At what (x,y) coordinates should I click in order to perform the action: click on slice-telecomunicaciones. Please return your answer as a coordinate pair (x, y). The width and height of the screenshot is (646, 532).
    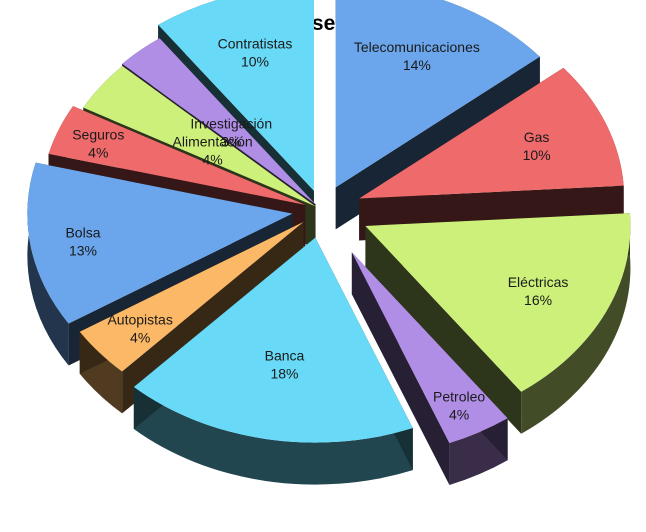
    Looking at the image, I should click on (437, 94).